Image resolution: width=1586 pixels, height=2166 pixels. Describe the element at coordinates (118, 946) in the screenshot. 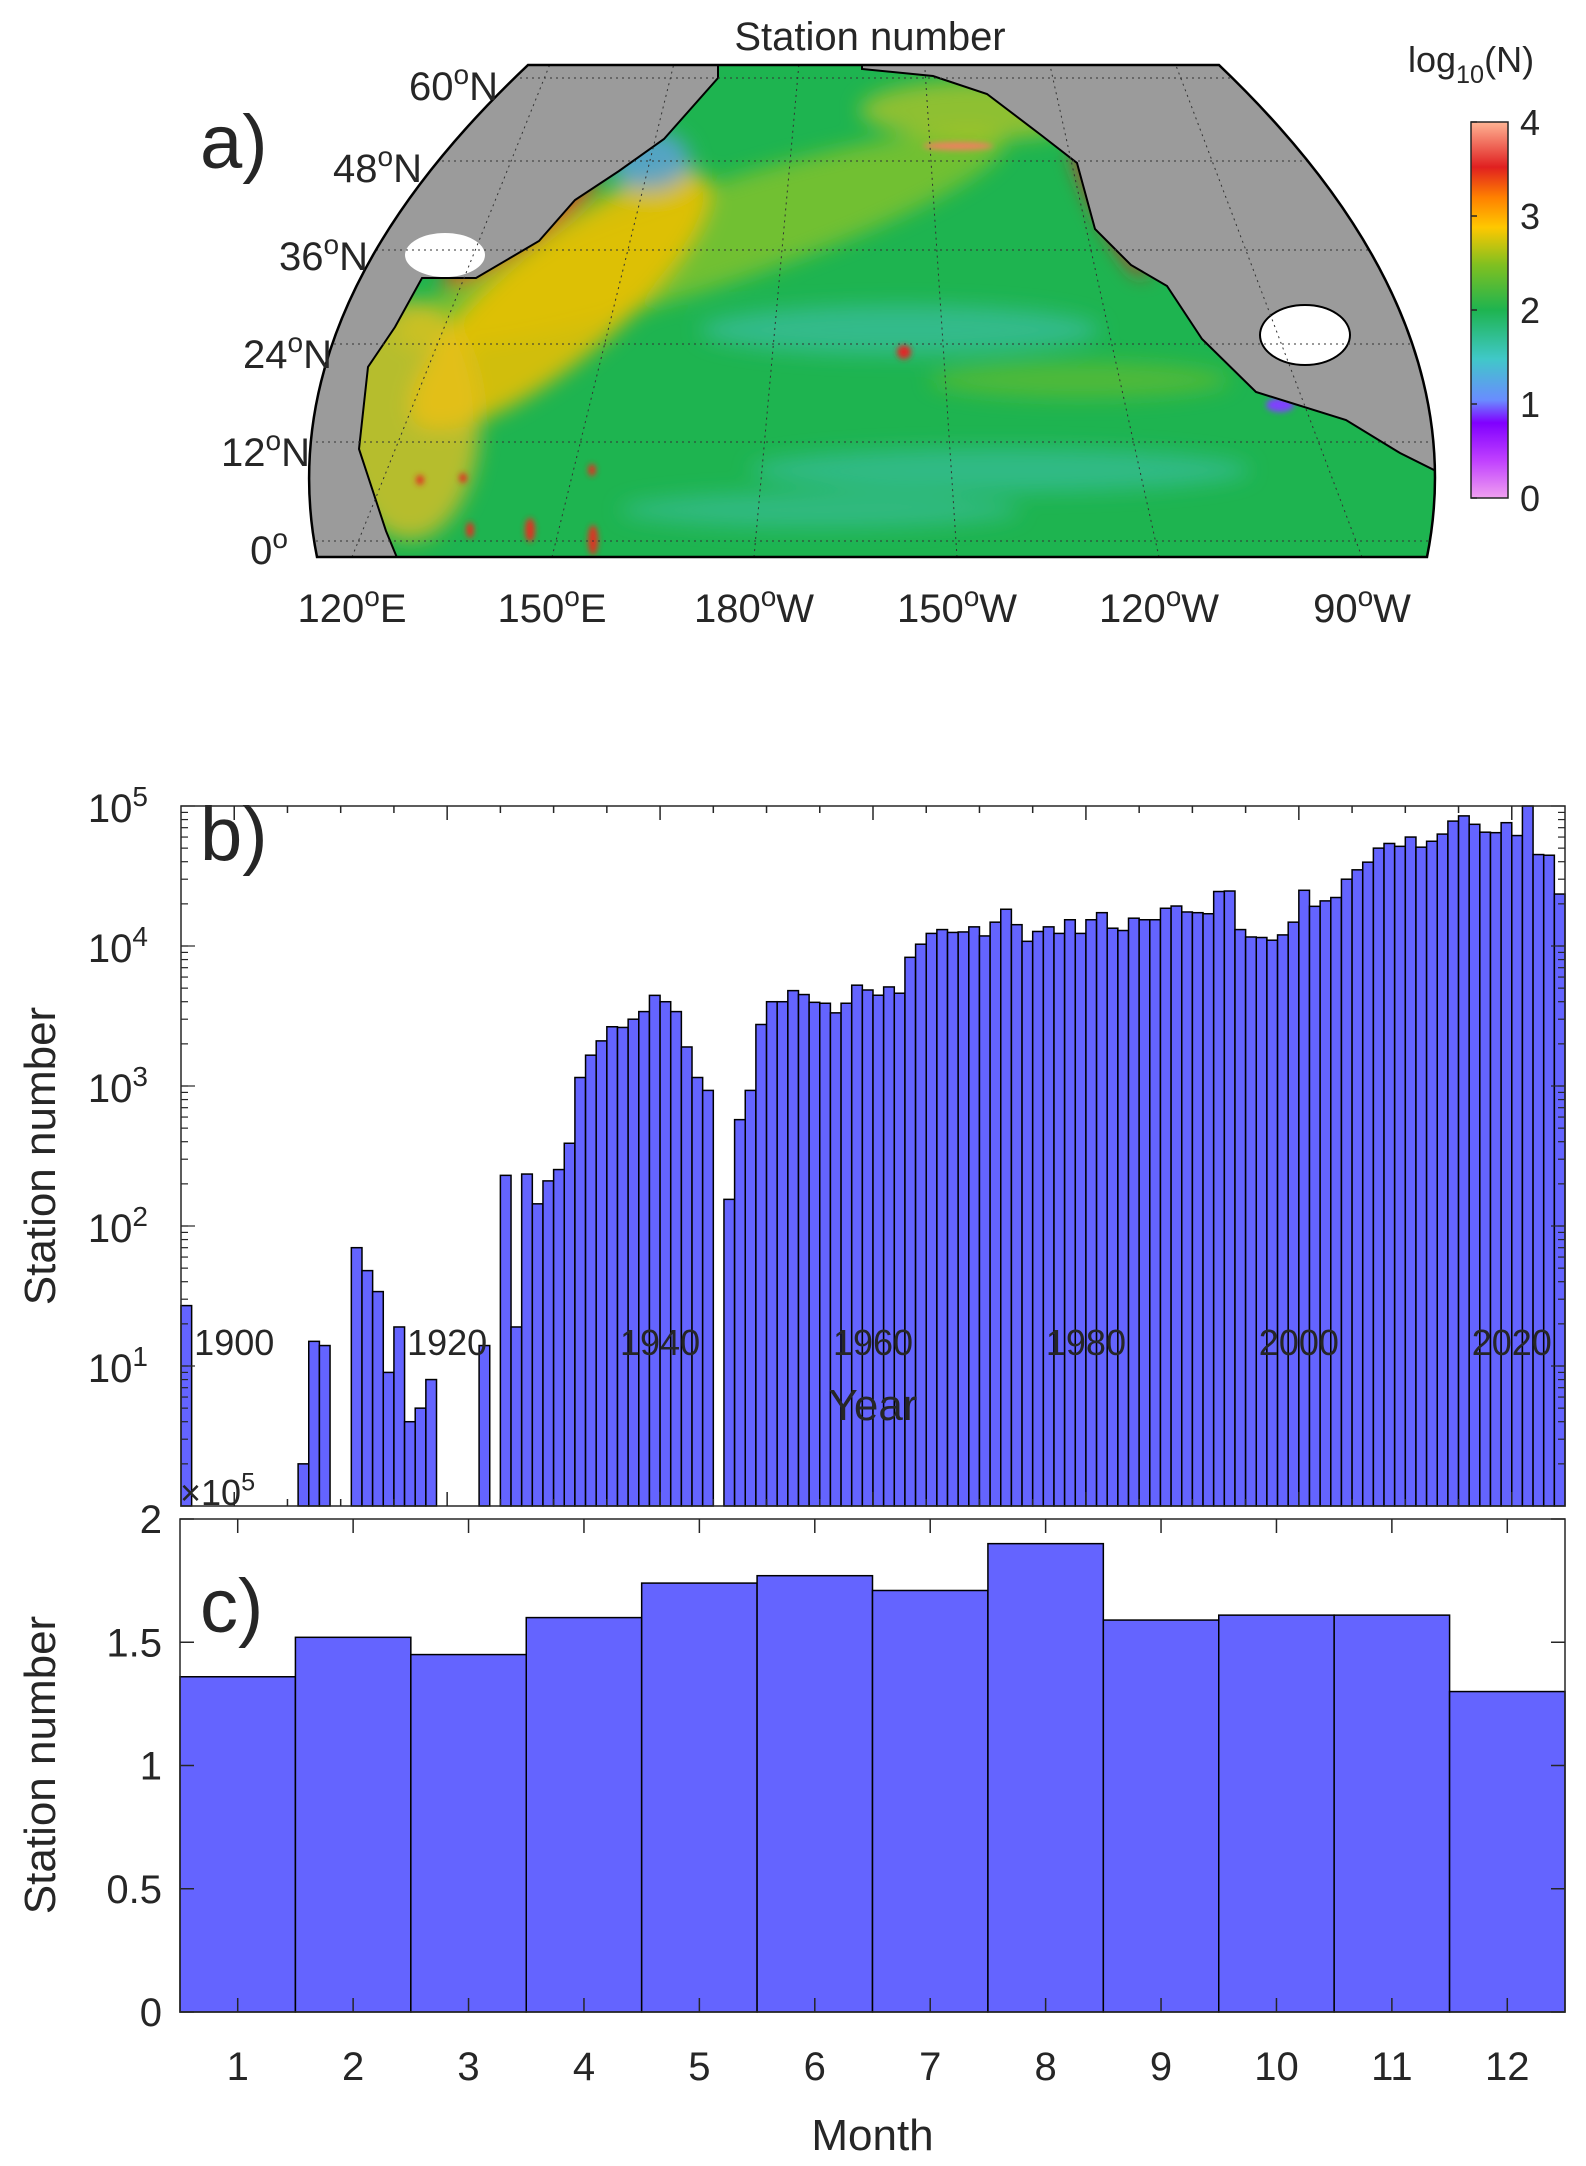

I see `y-tick-label: 10⁴` at that location.